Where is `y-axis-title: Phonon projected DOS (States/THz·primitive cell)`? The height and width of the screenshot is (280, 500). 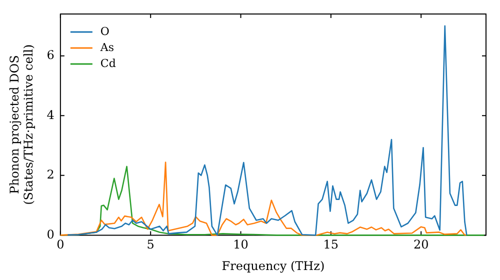 y-axis-title: Phonon projected DOS (States/THz·primitive cell) is located at coordinates (21, 124).